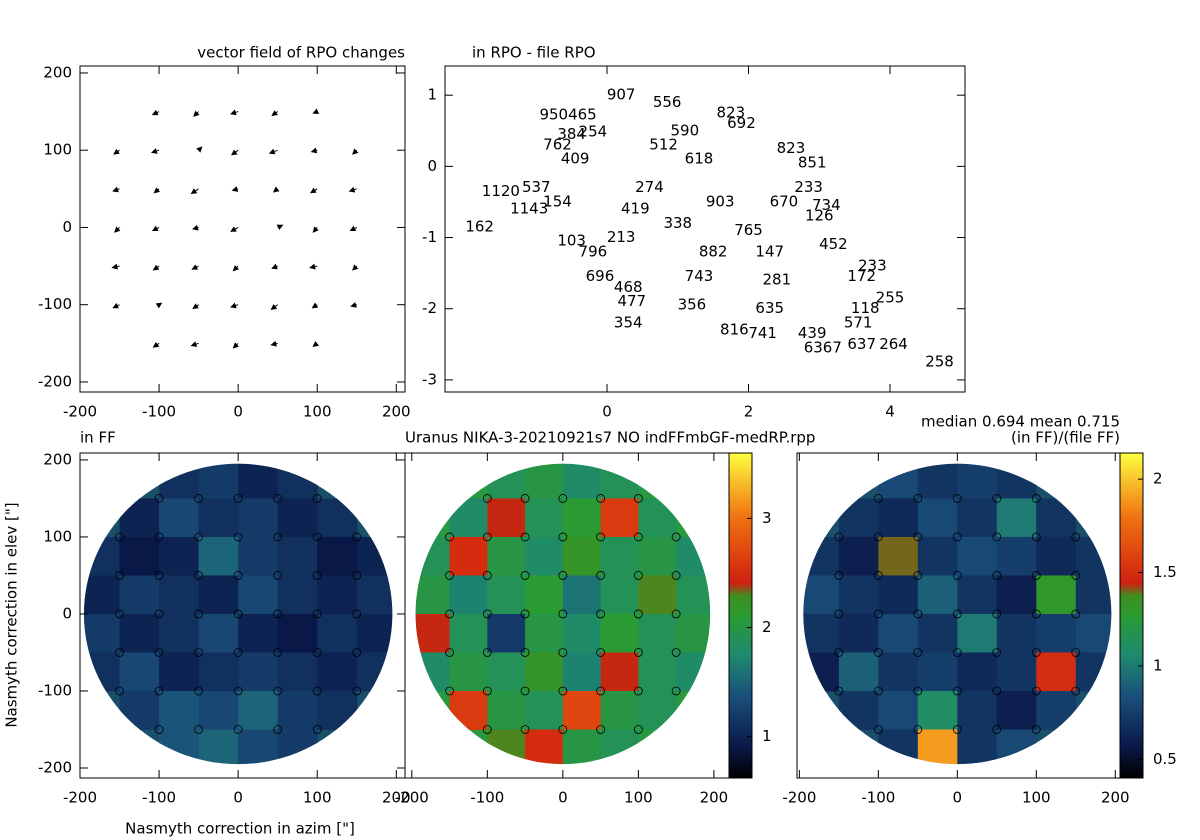 The image size is (1200, 840). What do you see at coordinates (224, 628) in the screenshot?
I see `panel: -200 -100 0 100 200 -200 -100 0 100 200` at bounding box center [224, 628].